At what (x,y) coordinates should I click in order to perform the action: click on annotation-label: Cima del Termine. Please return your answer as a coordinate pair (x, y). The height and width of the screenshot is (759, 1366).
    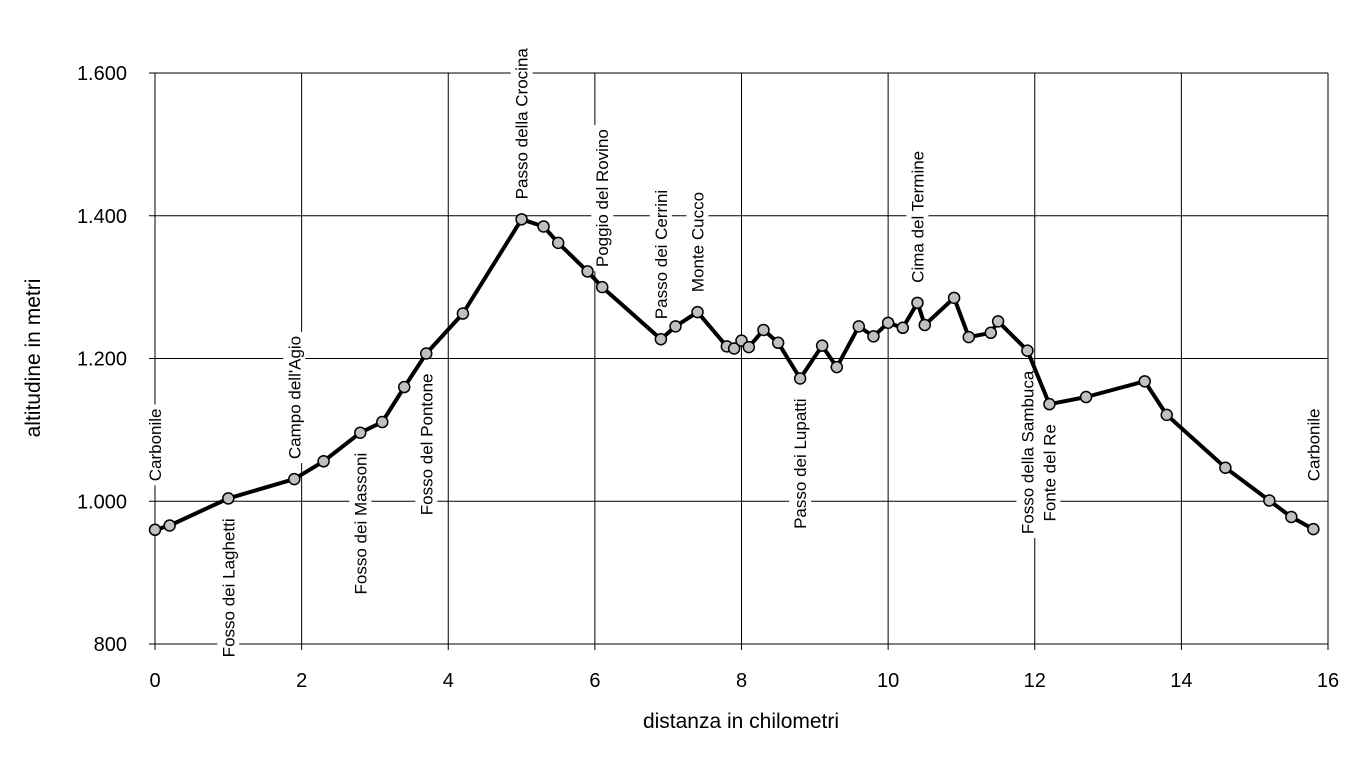
    Looking at the image, I should click on (917, 216).